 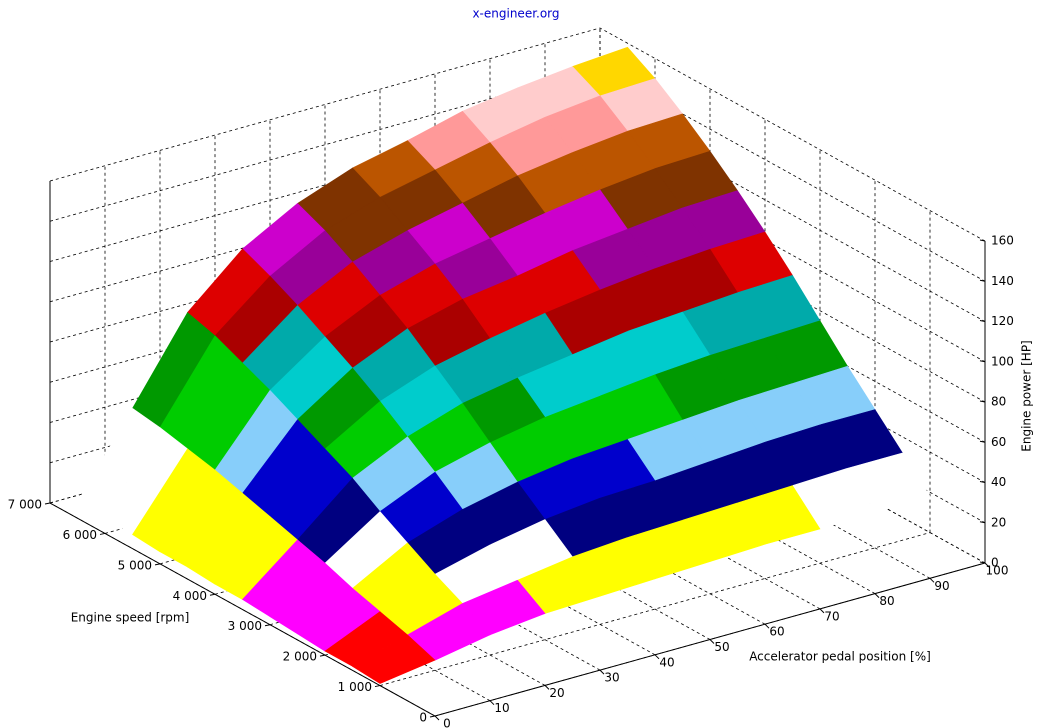 What do you see at coordinates (776, 632) in the screenshot?
I see `x-tick-label: 60` at bounding box center [776, 632].